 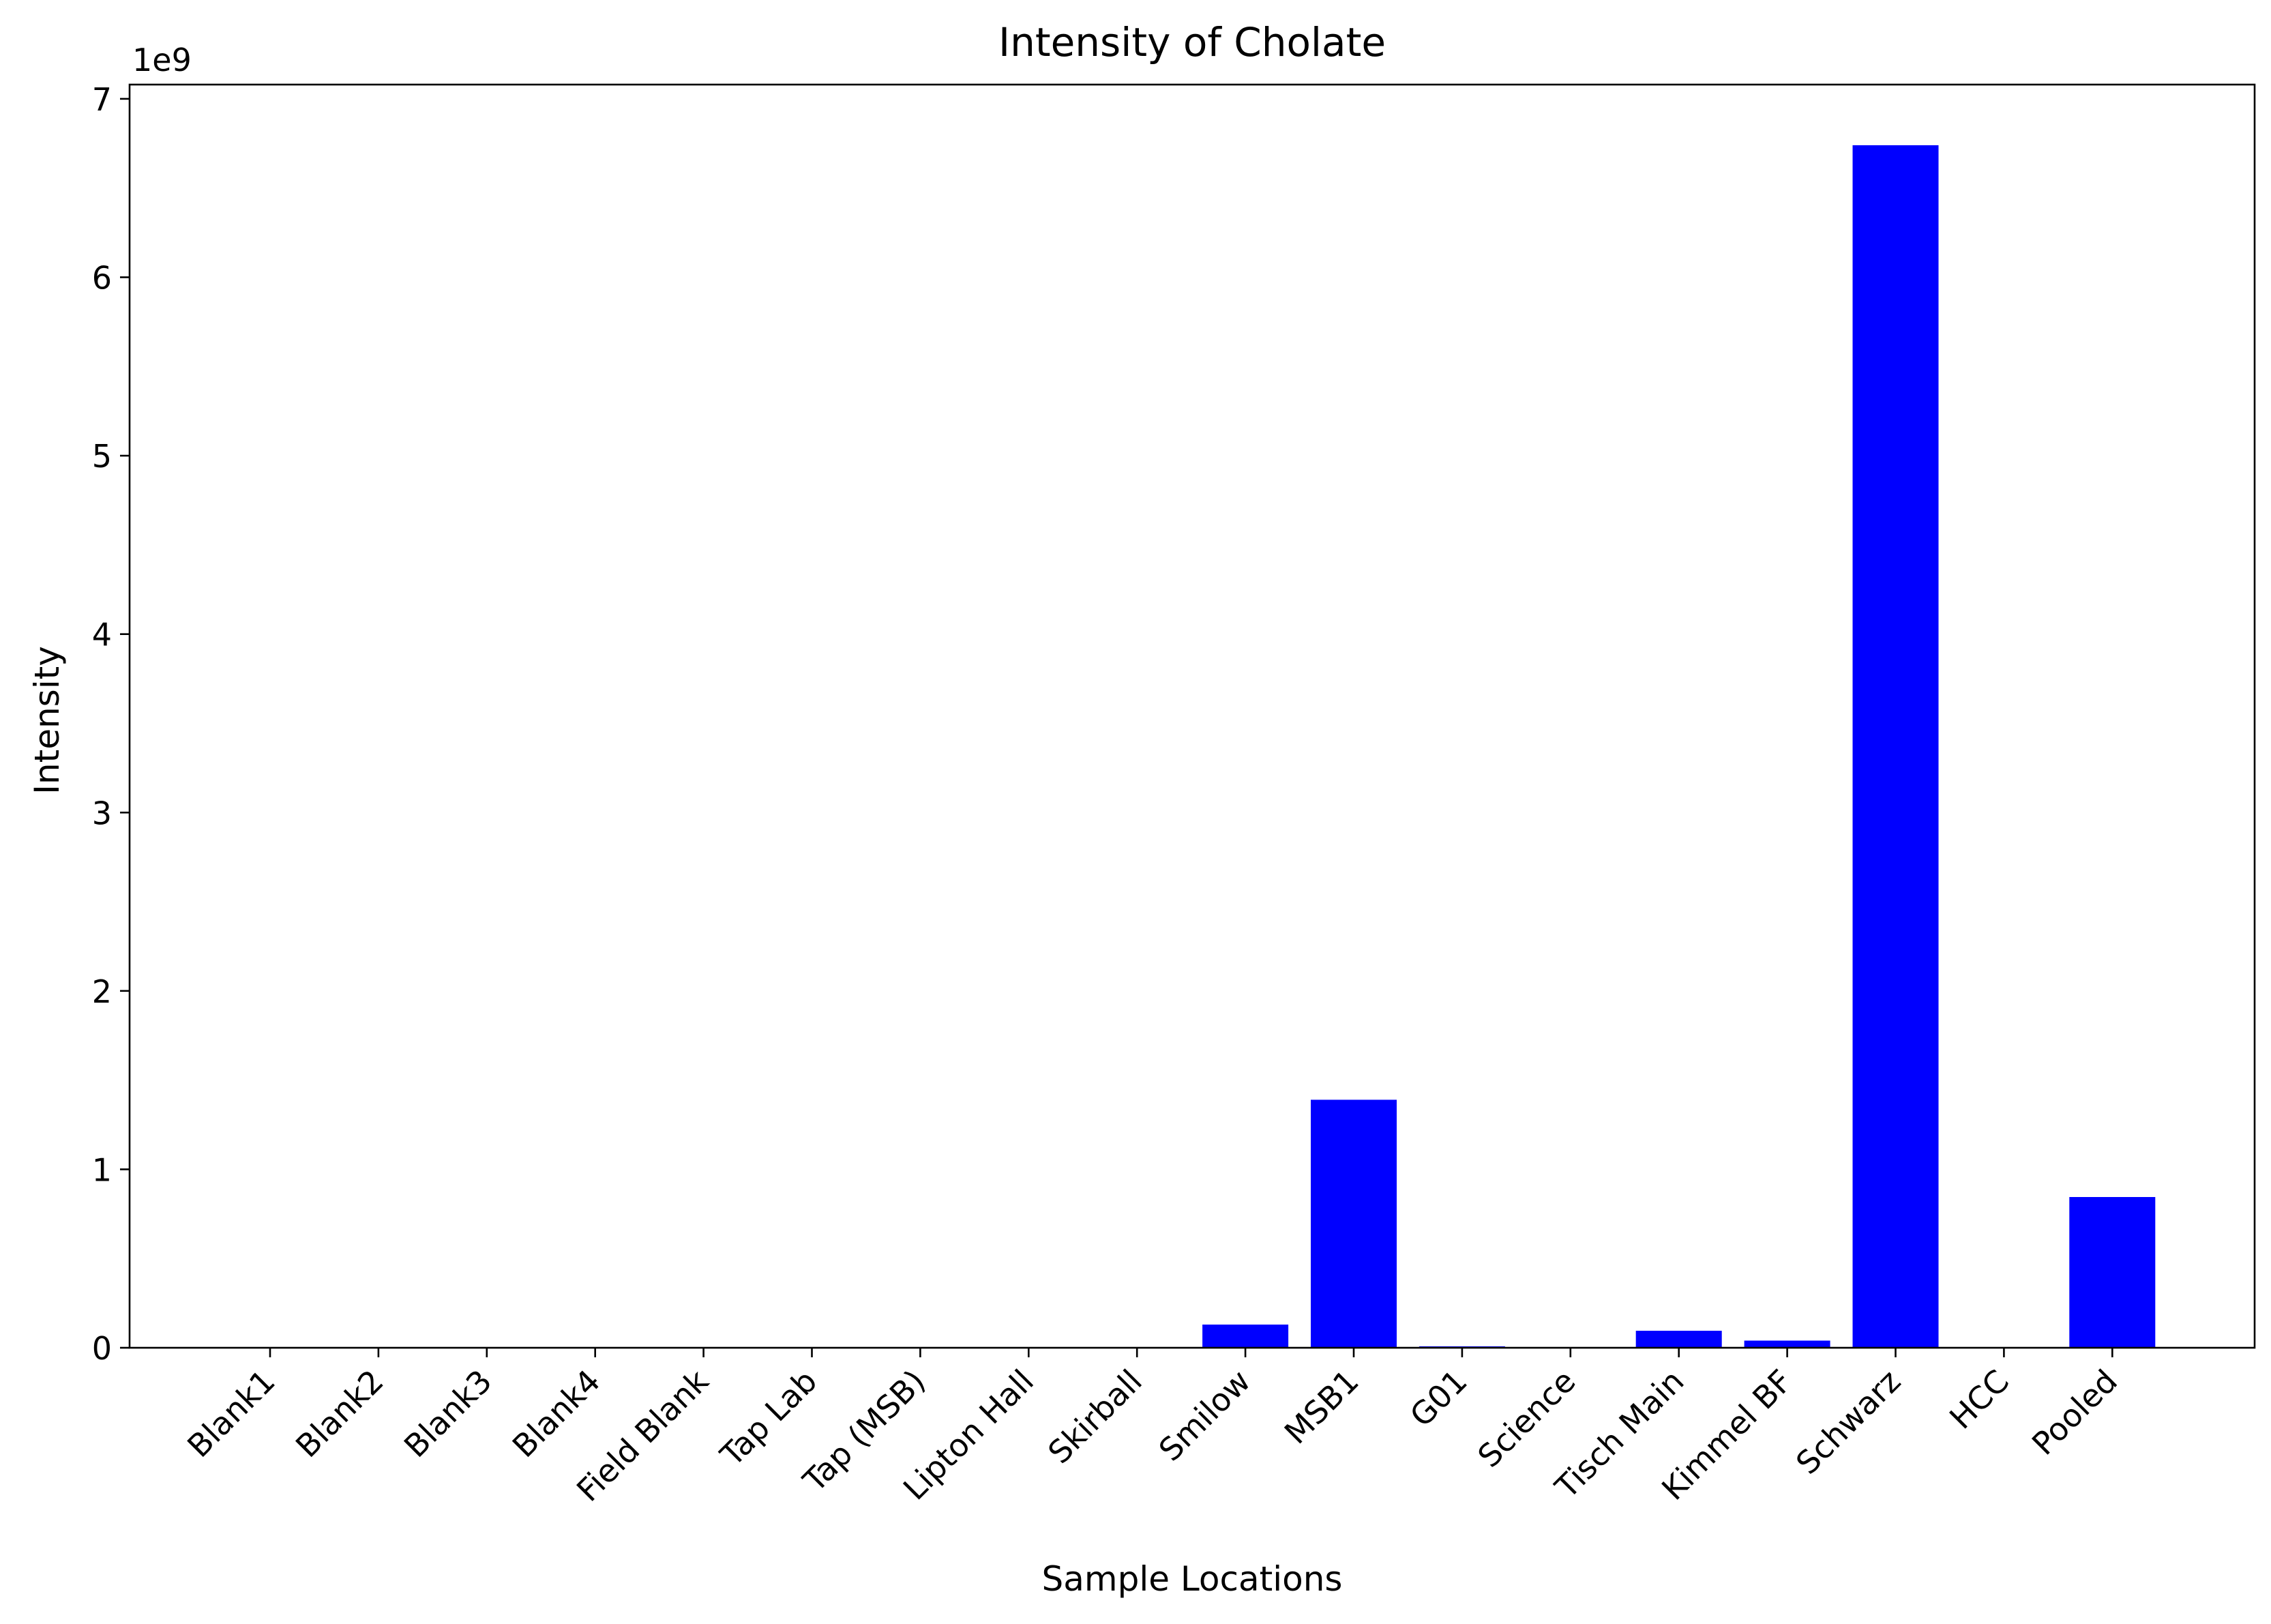 I want to click on y-axis-label: Intensity, so click(x=47, y=720).